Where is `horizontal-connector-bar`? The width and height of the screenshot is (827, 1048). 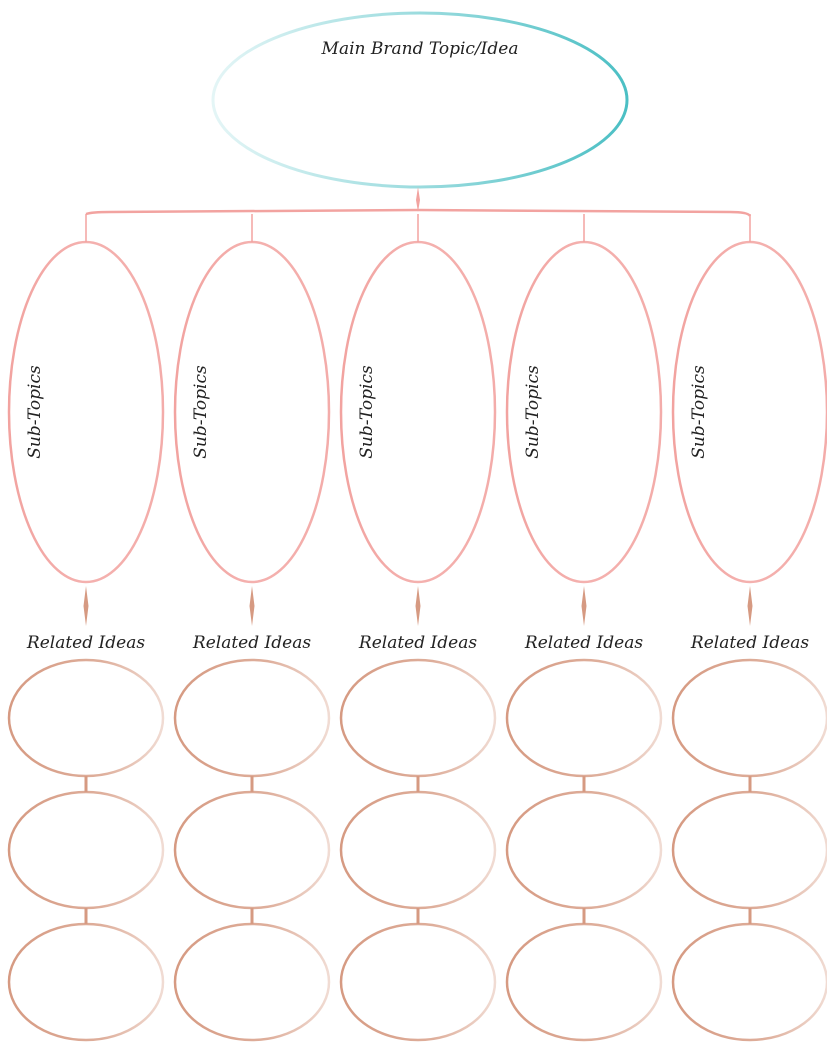 horizontal-connector-bar is located at coordinates (418, 212).